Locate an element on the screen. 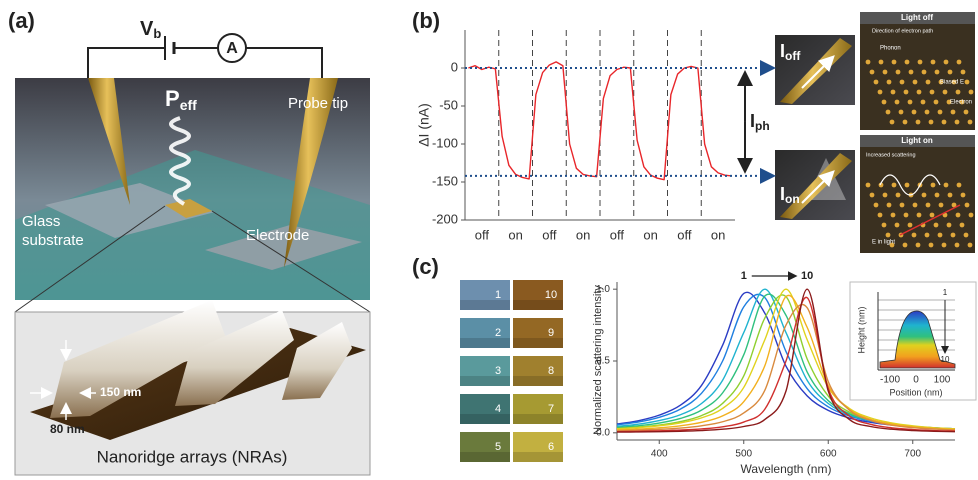 This screenshot has height=480, width=978. i-on-main: I is located at coordinates (782, 194).